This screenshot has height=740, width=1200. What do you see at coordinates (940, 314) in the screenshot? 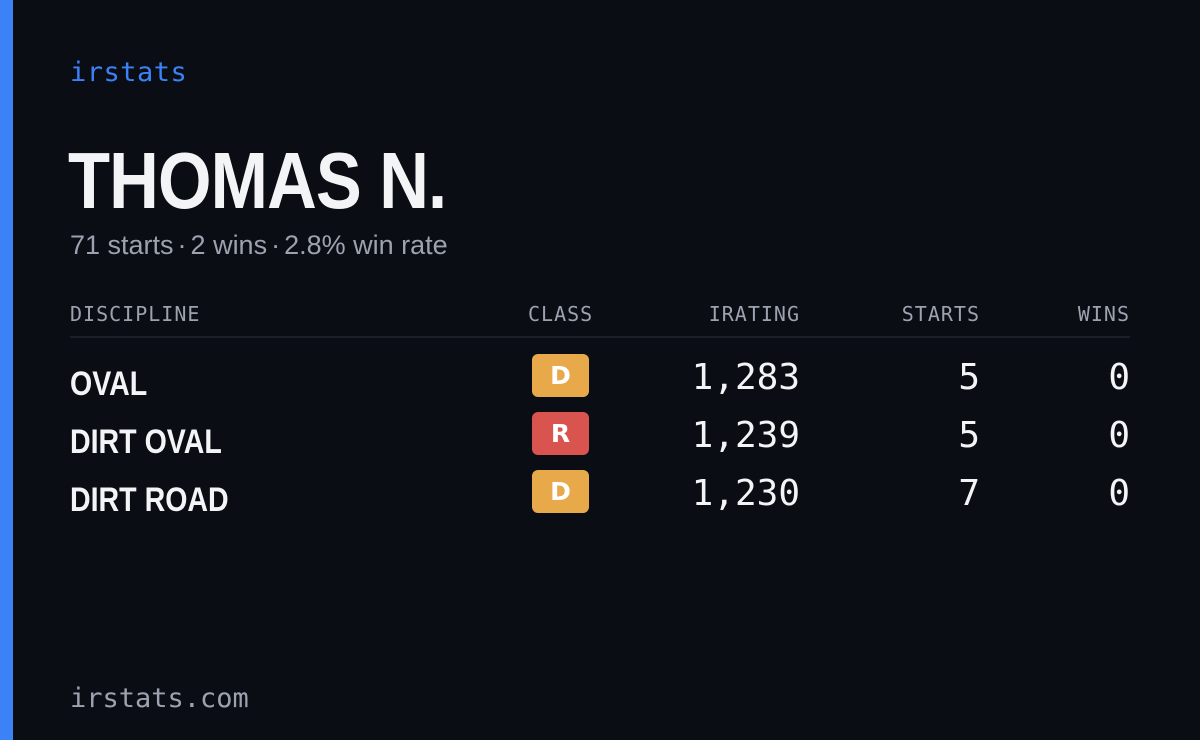
I see `header-starts: STARTS` at bounding box center [940, 314].